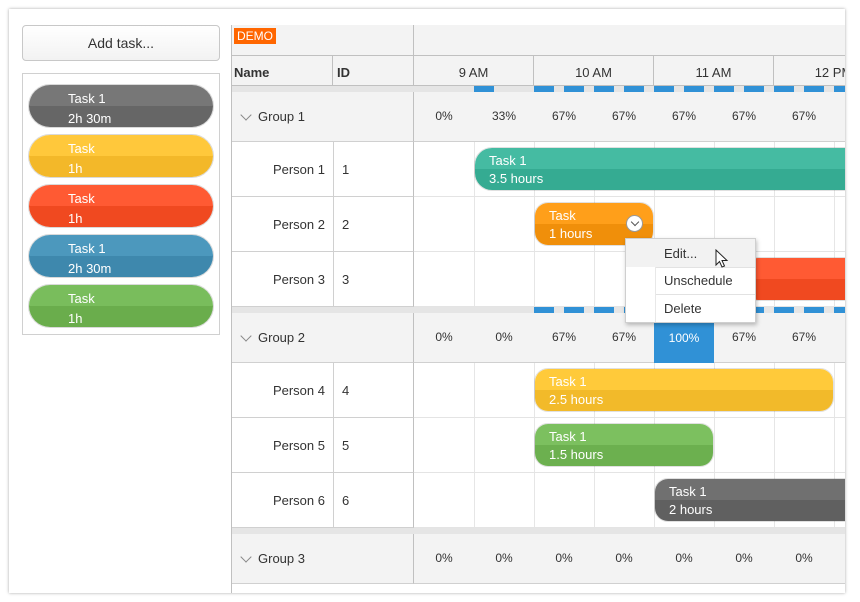  I want to click on group-row-group-3: Group 3, so click(323, 559).